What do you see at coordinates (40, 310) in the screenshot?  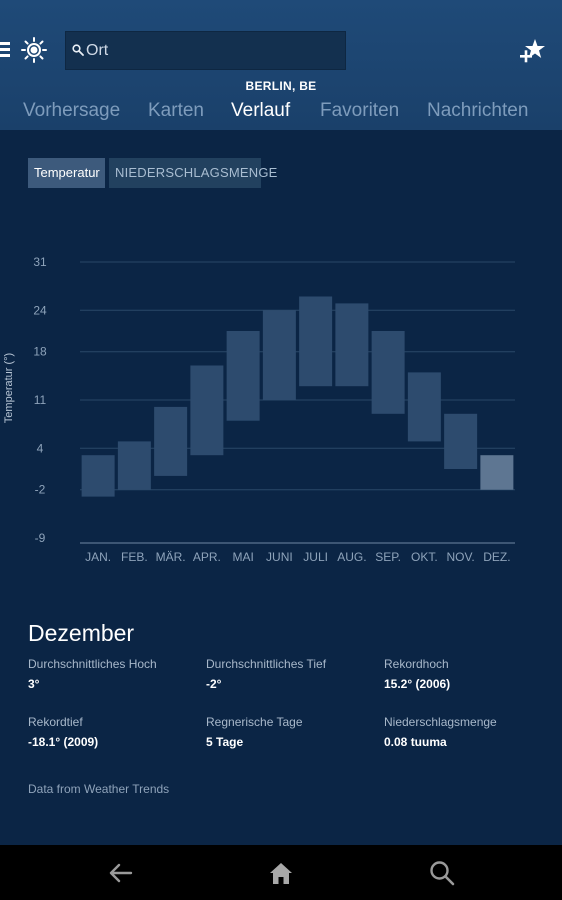 I see `y-tick-label: 24` at bounding box center [40, 310].